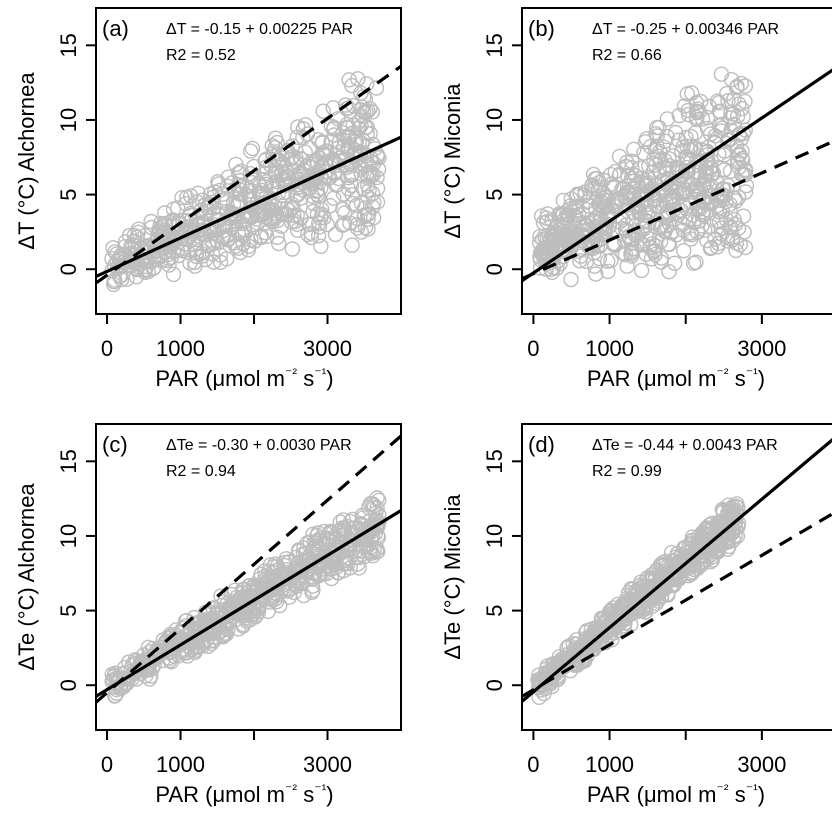  What do you see at coordinates (627, 471) in the screenshot?
I see `r2-label: R2 = 0.99` at bounding box center [627, 471].